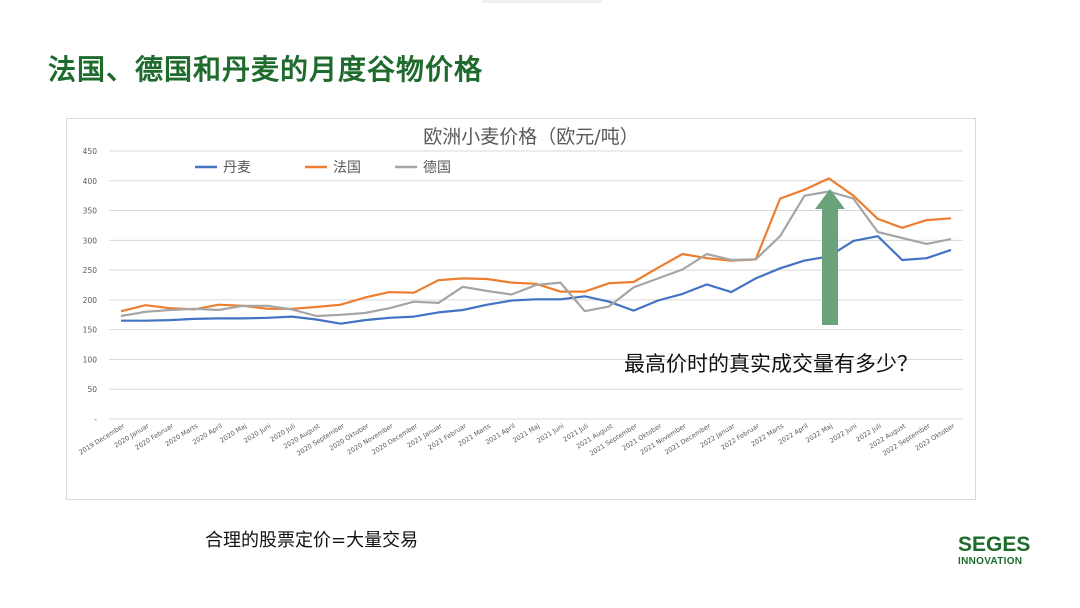 This screenshot has height=608, width=1080. What do you see at coordinates (536, 280) in the screenshot?
I see `series-line-丹麦` at bounding box center [536, 280].